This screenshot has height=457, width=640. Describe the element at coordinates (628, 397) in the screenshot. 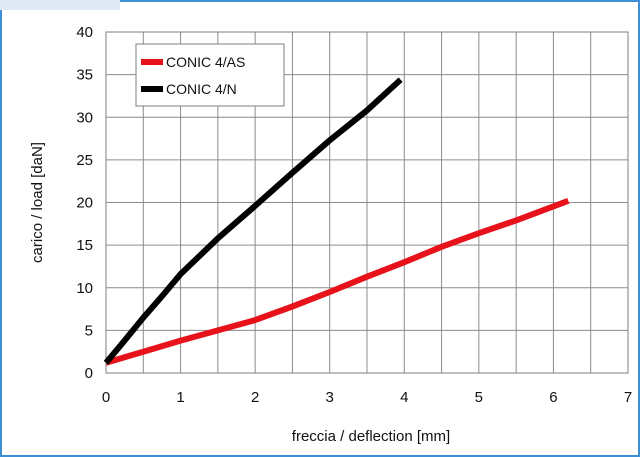

I see `x-tick-label: 7` at that location.